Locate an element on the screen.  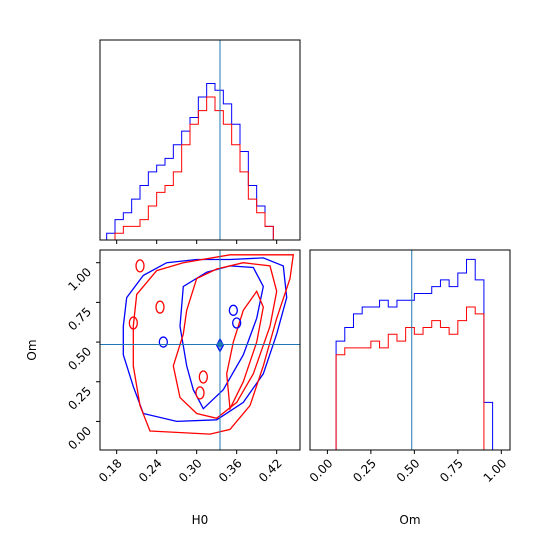
h0-histogram-panel is located at coordinates (200, 141).